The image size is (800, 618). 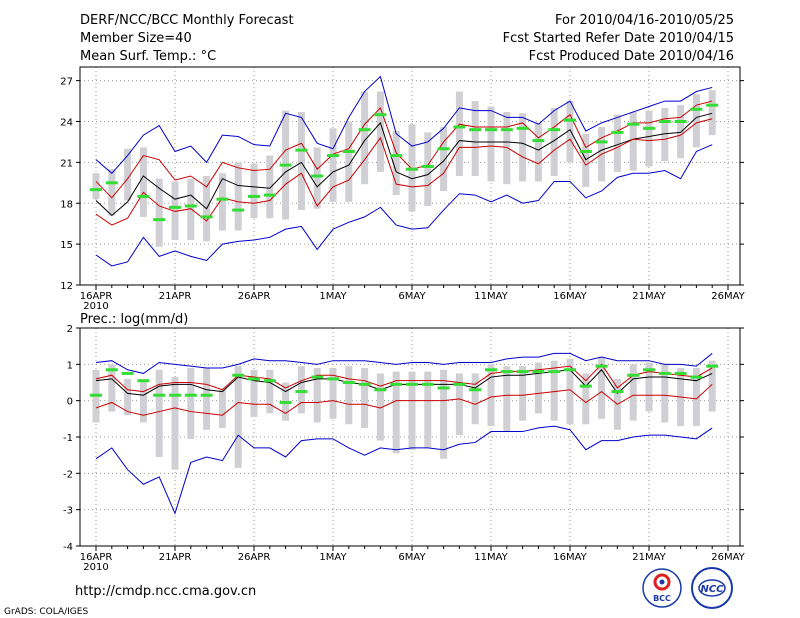 I want to click on footer-credit: GrADS: COLA/IGES, so click(x=46, y=612).